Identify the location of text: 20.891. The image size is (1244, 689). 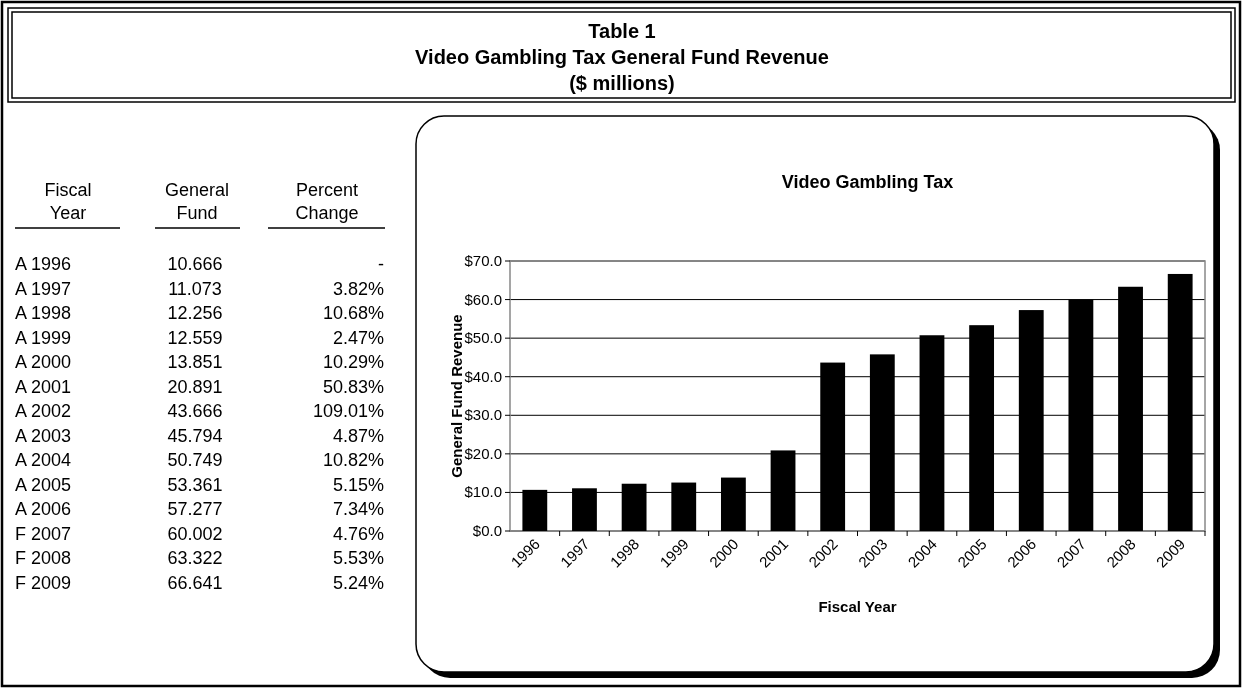
(195, 386).